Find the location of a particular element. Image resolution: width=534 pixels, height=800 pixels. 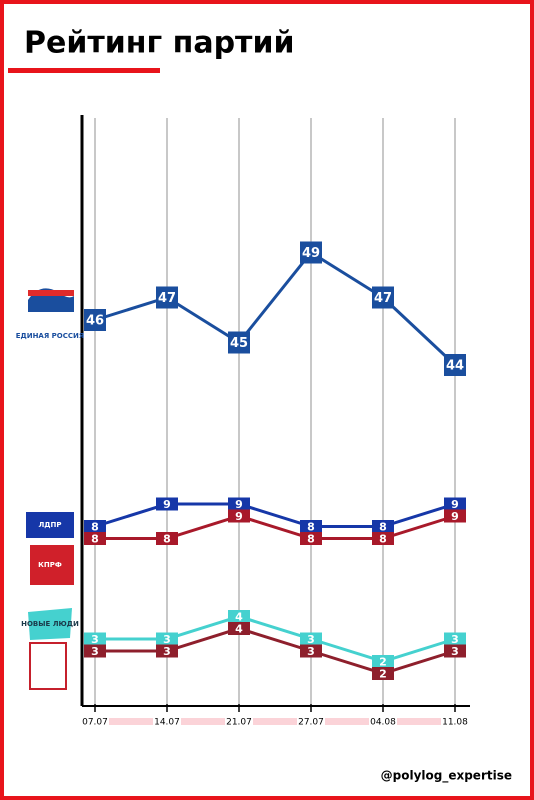

x-tick-label: 27.07 is located at coordinates (311, 723).